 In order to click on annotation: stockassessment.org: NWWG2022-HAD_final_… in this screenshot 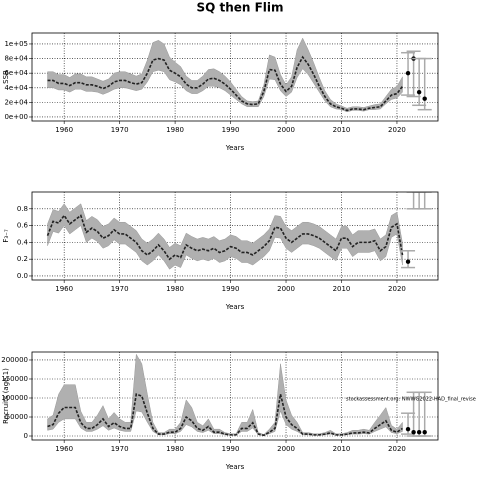, I will do `click(411, 400)`.